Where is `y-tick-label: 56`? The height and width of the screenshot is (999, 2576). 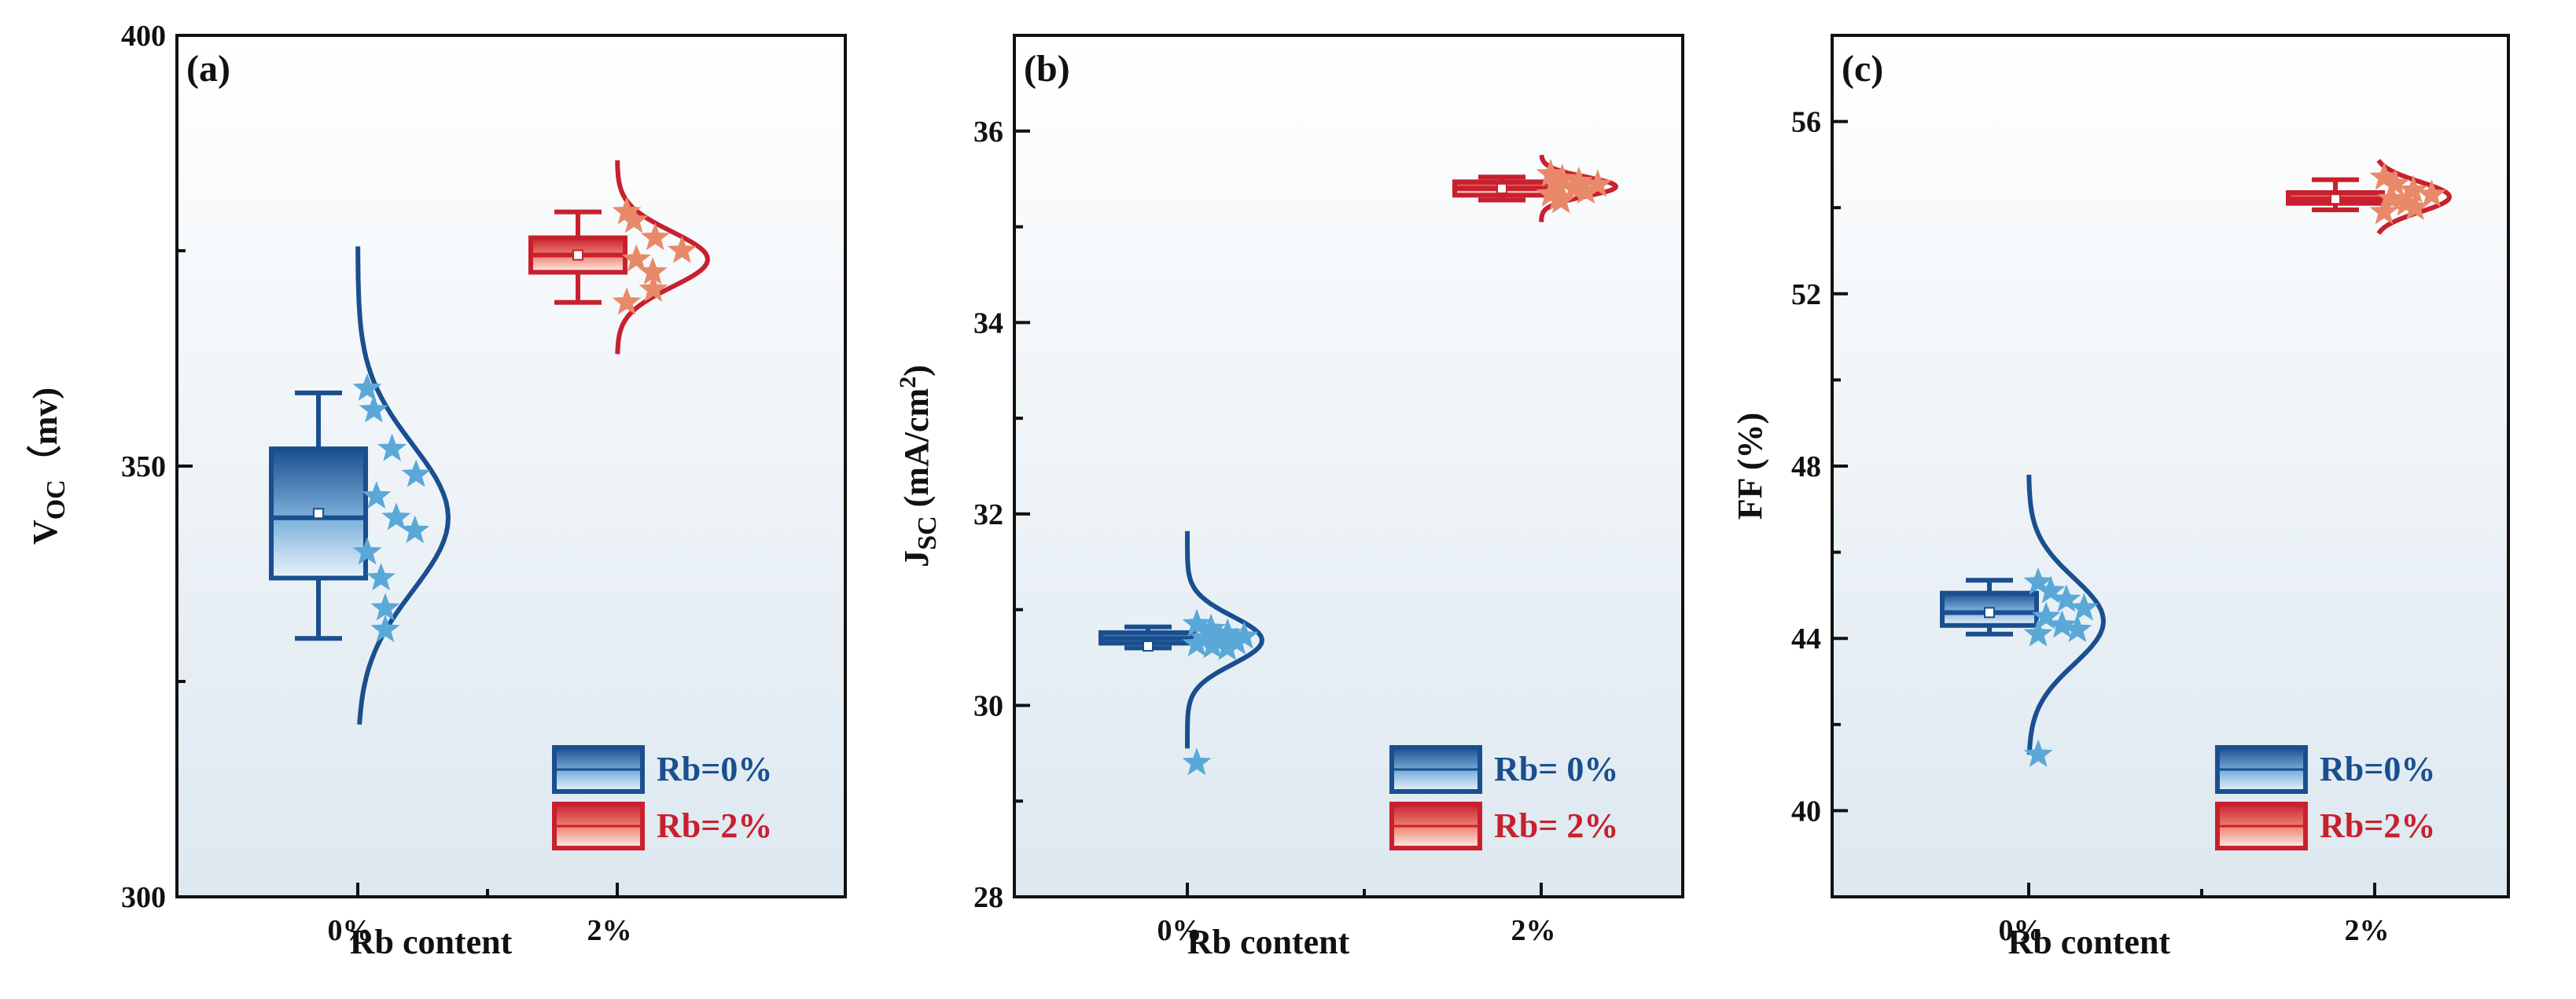 y-tick-label: 56 is located at coordinates (1806, 122).